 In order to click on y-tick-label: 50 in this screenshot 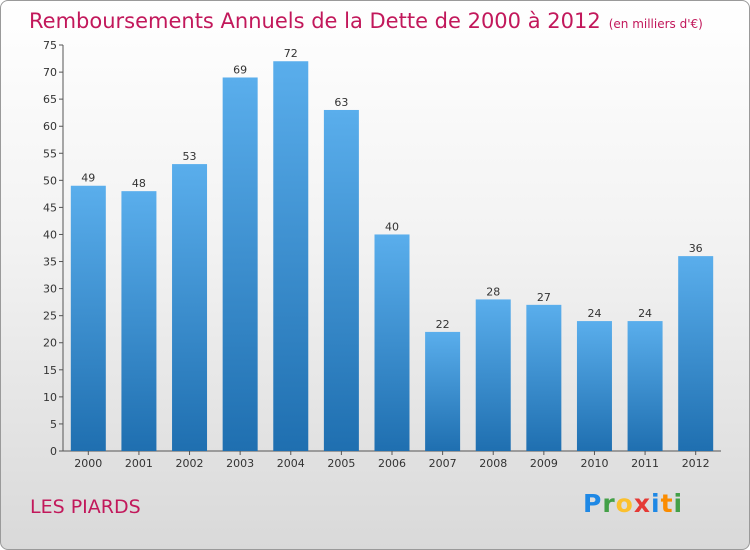, I will do `click(50, 180)`.